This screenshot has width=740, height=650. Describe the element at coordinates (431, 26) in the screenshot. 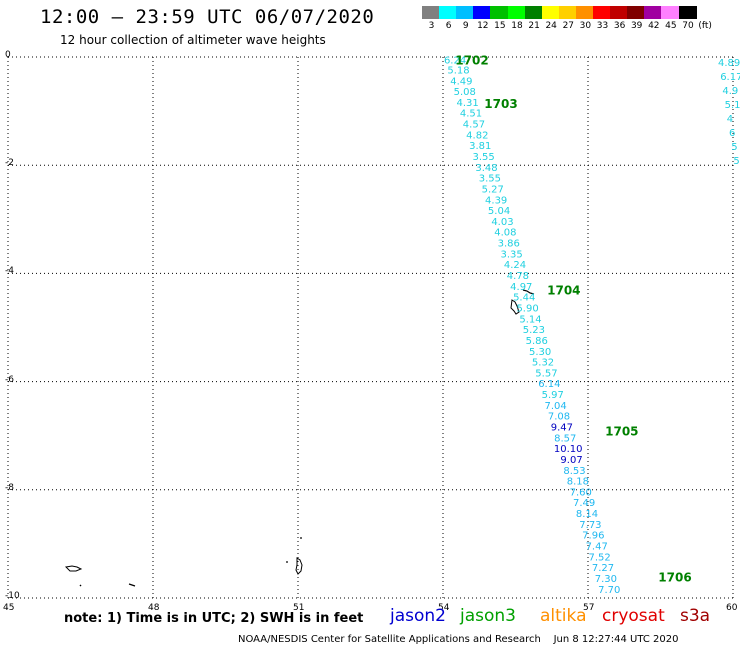

I see `scale-label: 3` at that location.